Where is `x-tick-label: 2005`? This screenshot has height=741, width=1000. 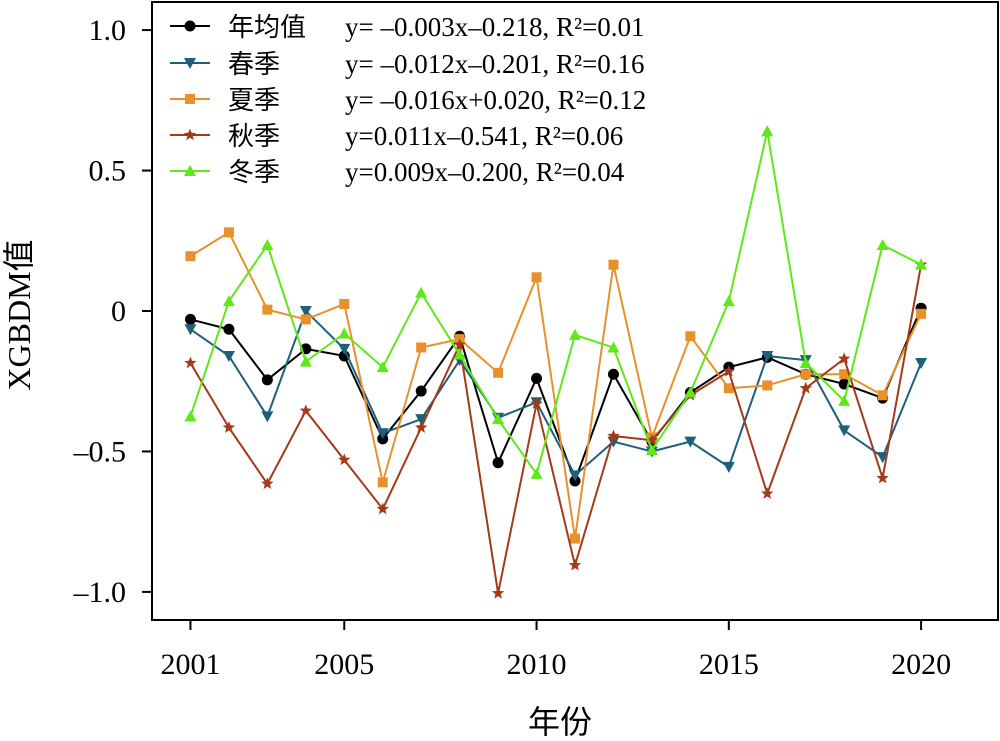
x-tick-label: 2005 is located at coordinates (344, 664).